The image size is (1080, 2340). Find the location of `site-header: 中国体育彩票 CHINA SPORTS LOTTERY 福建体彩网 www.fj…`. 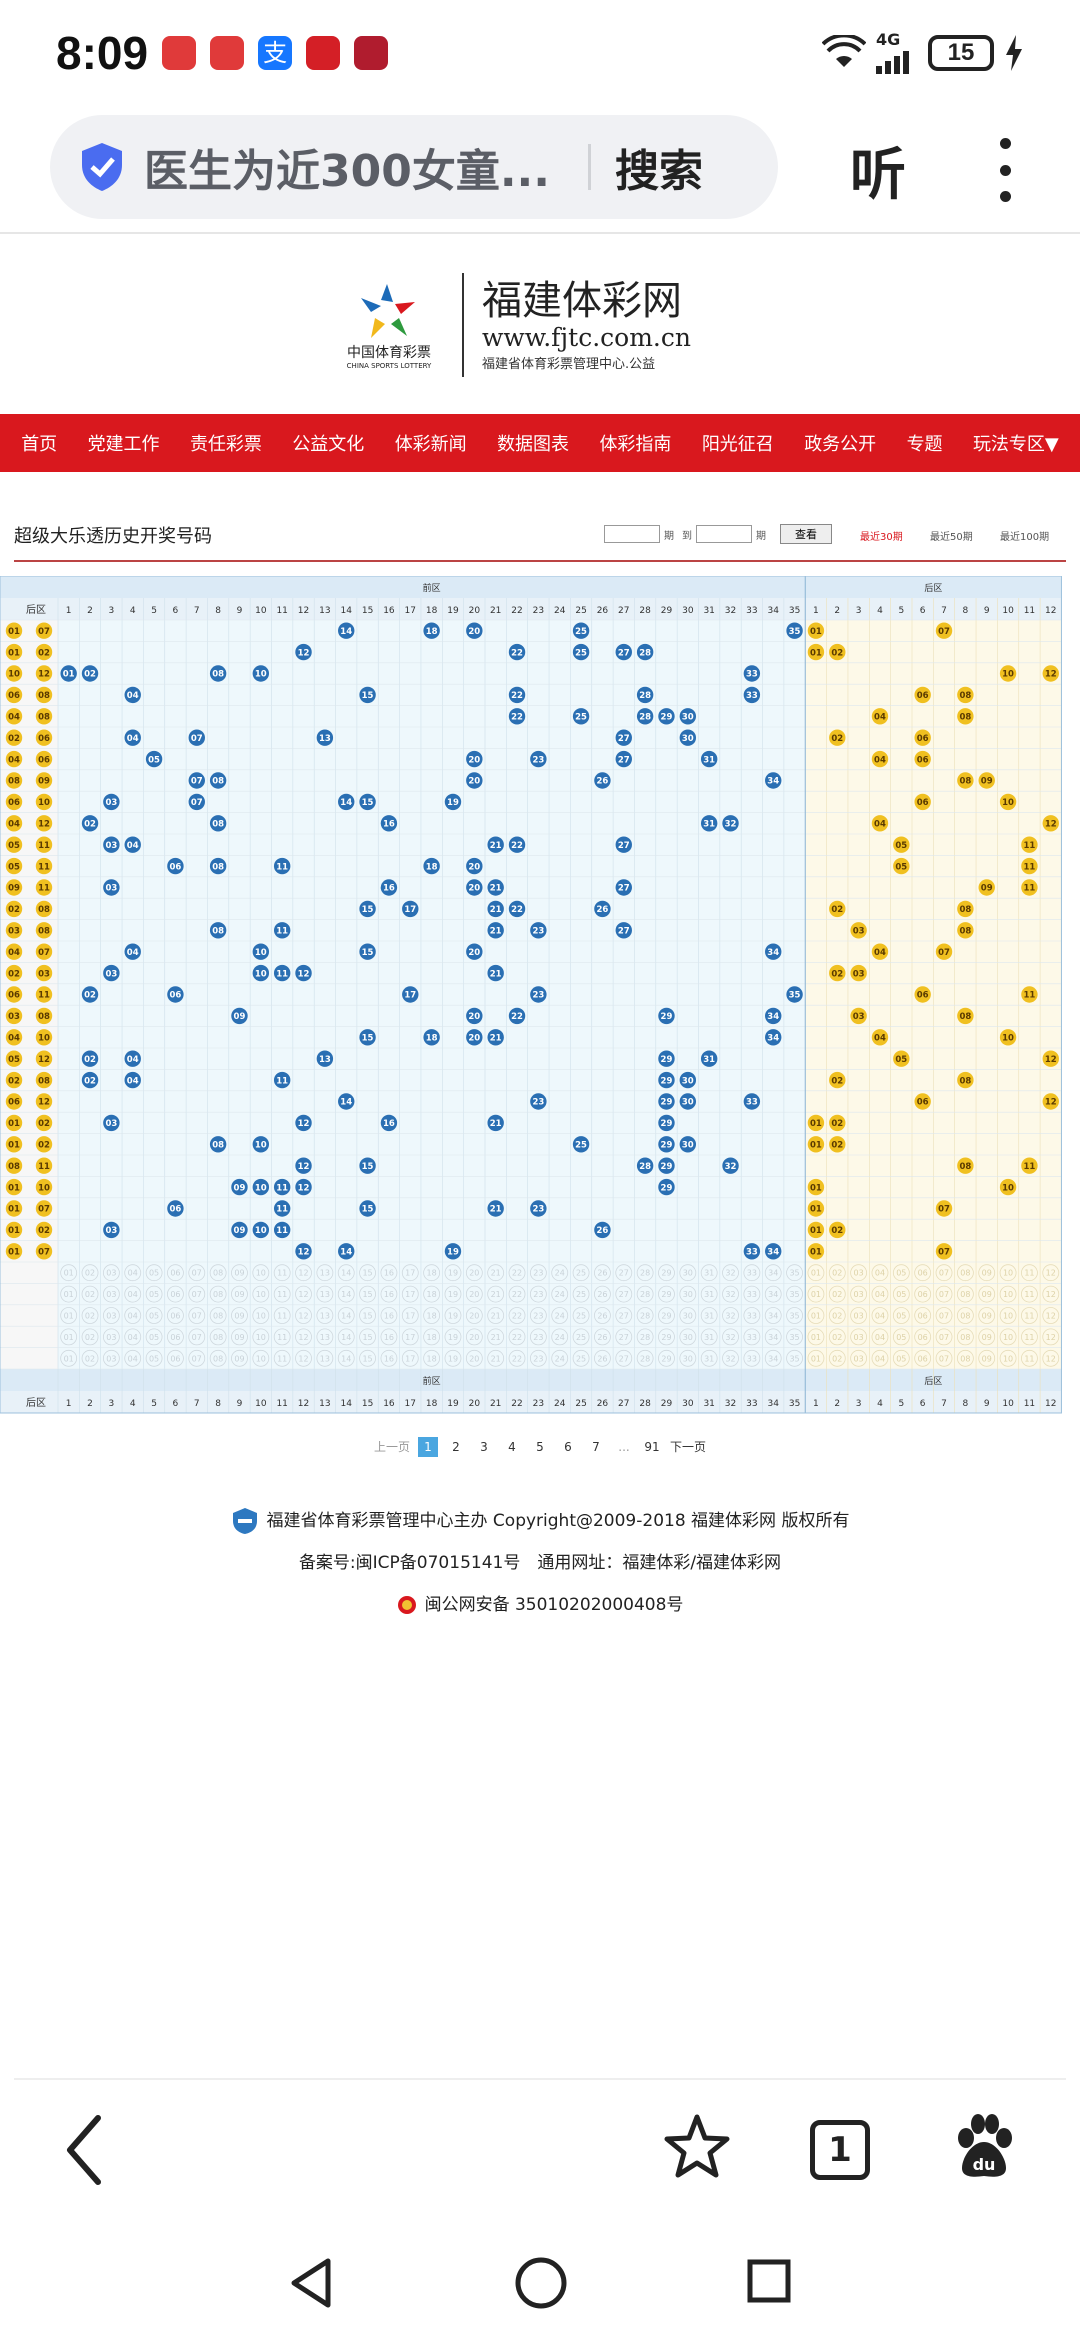

site-header: 中国体育彩票 CHINA SPORTS LOTTERY 福建体彩网 www.fj… is located at coordinates (540, 325).